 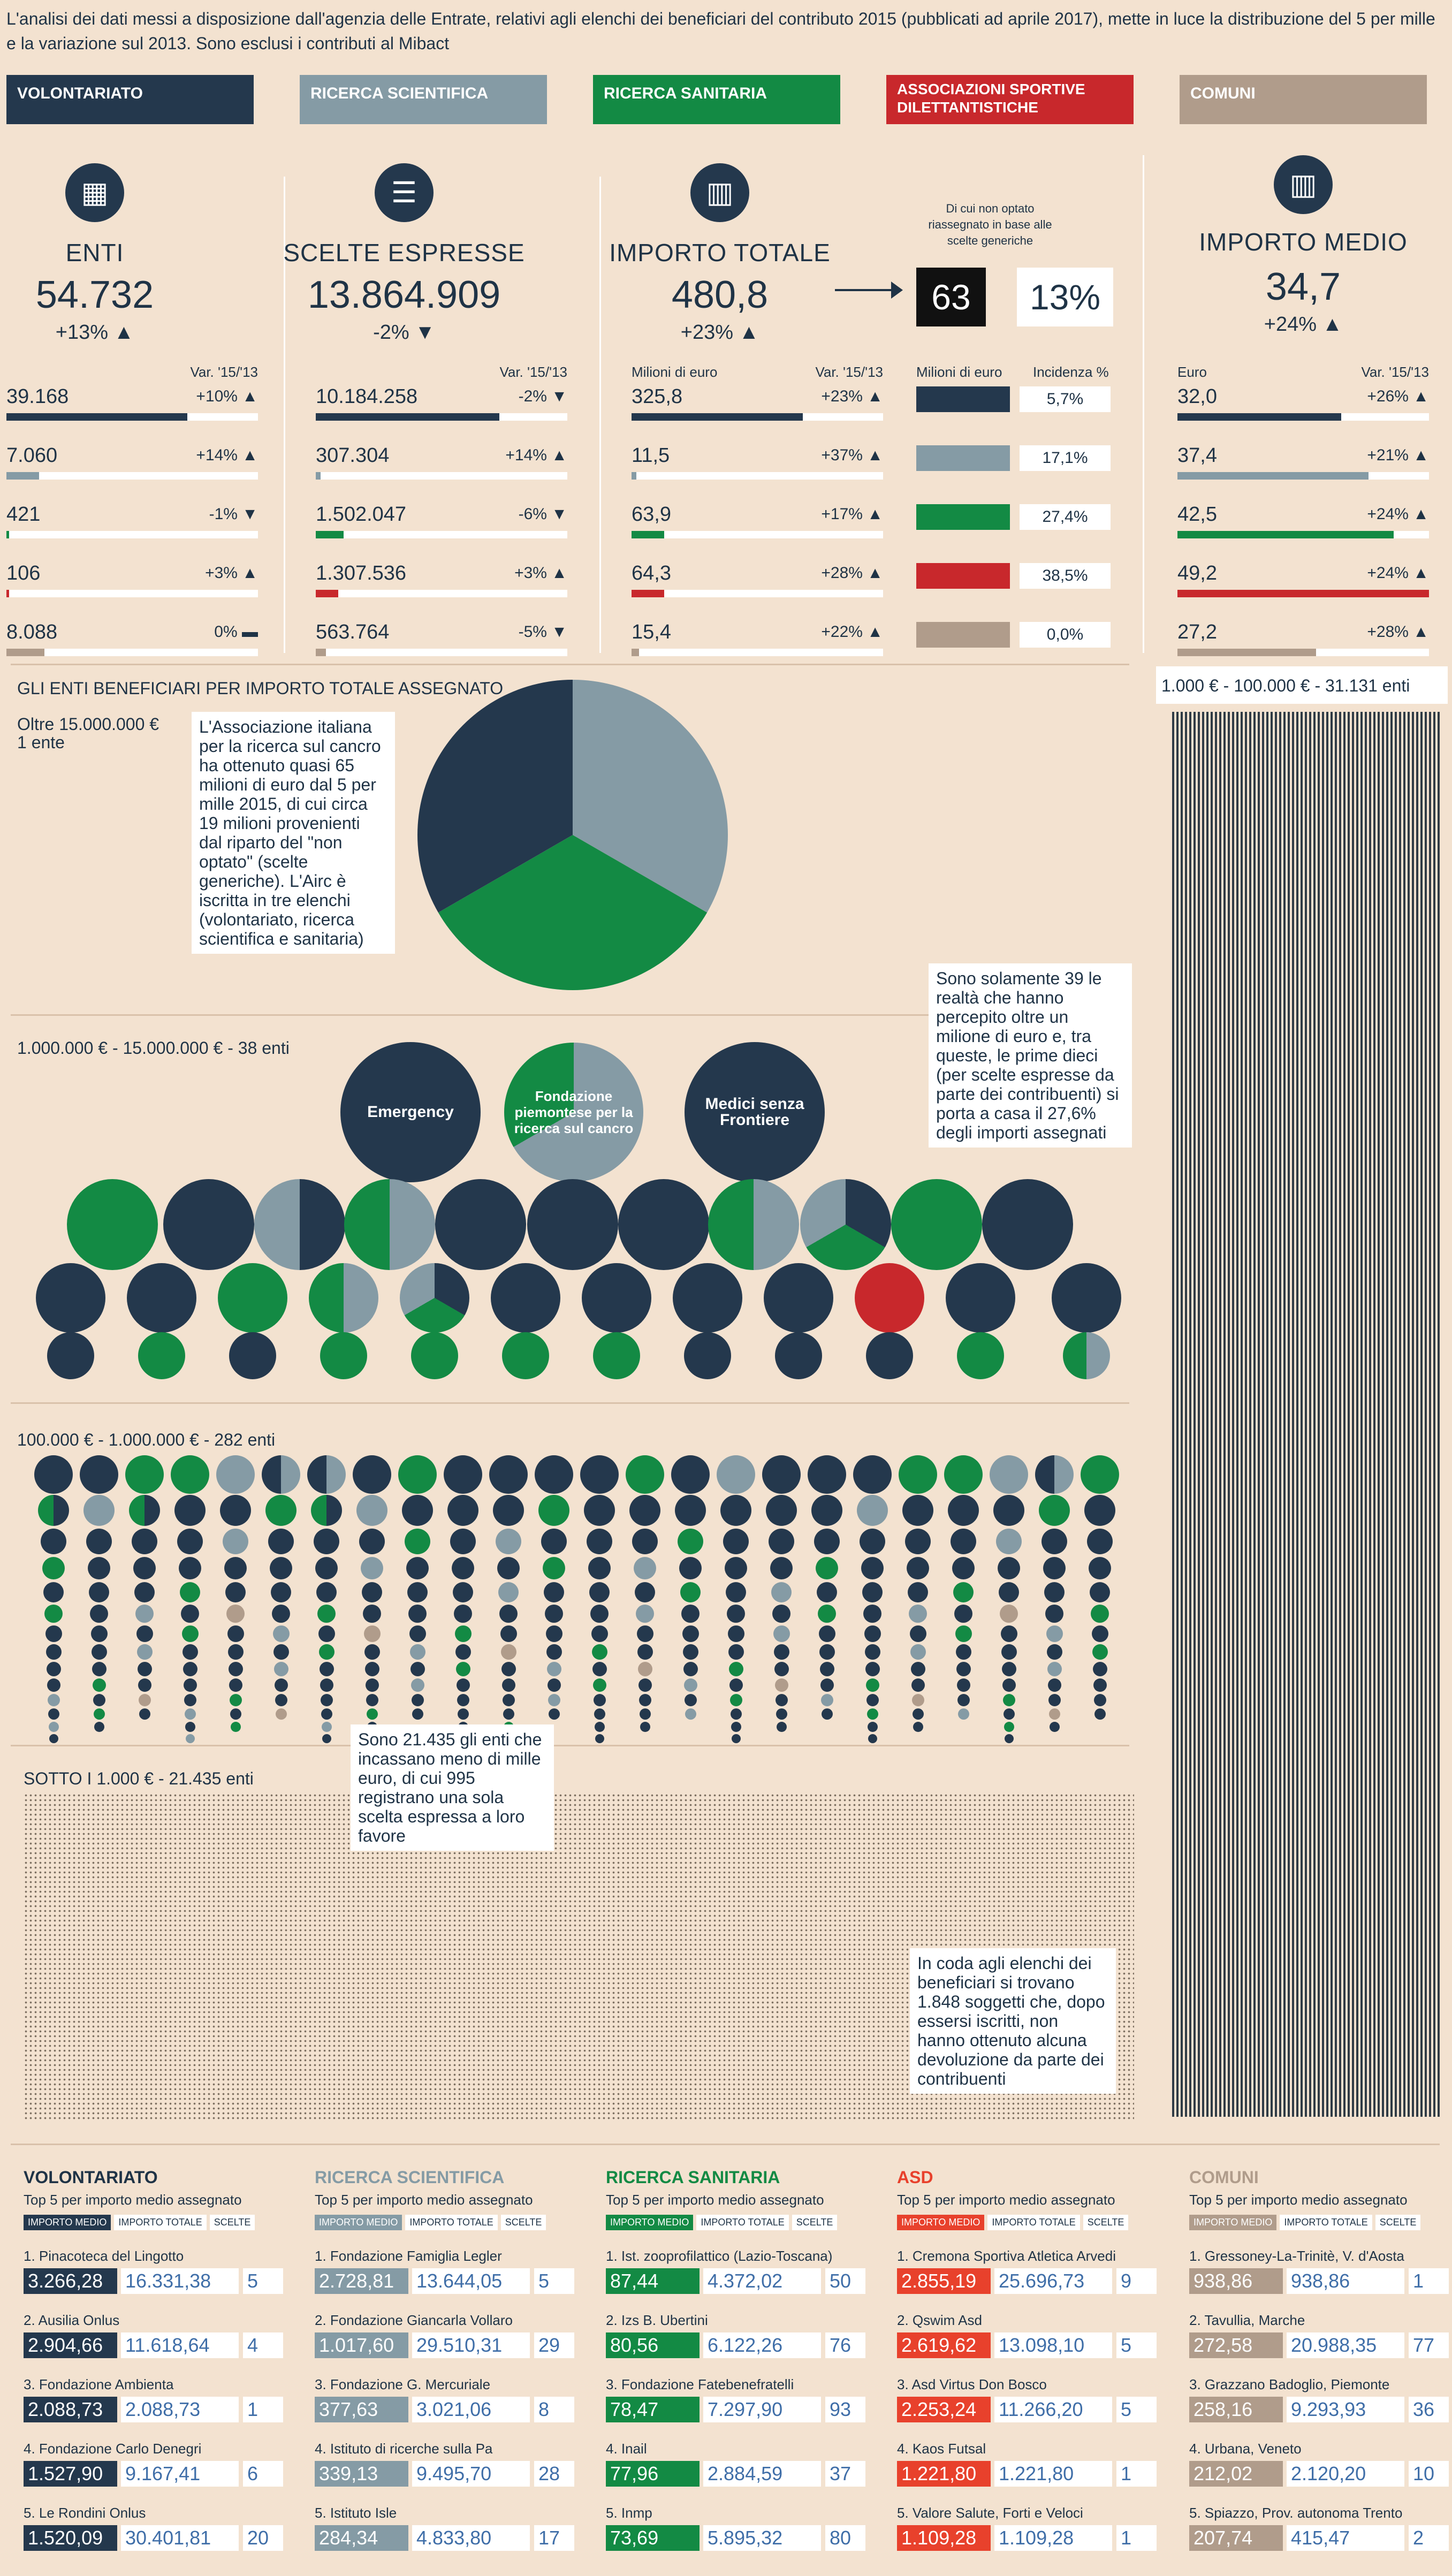 What do you see at coordinates (1236, 2281) in the screenshot?
I see `top5-item-medio: 938,86` at bounding box center [1236, 2281].